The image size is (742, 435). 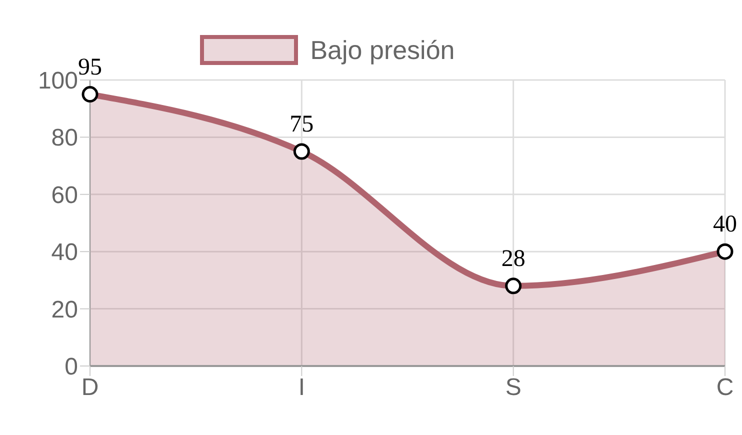 I want to click on y-tick-label: 40, so click(x=64, y=252).